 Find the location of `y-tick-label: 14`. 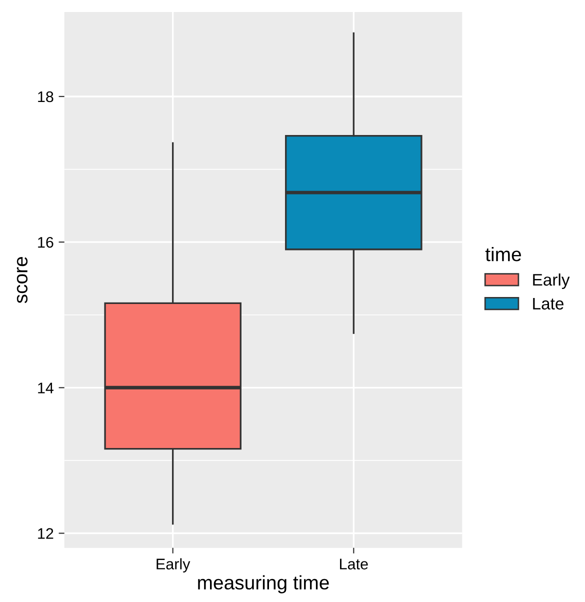

y-tick-label: 14 is located at coordinates (46, 388).